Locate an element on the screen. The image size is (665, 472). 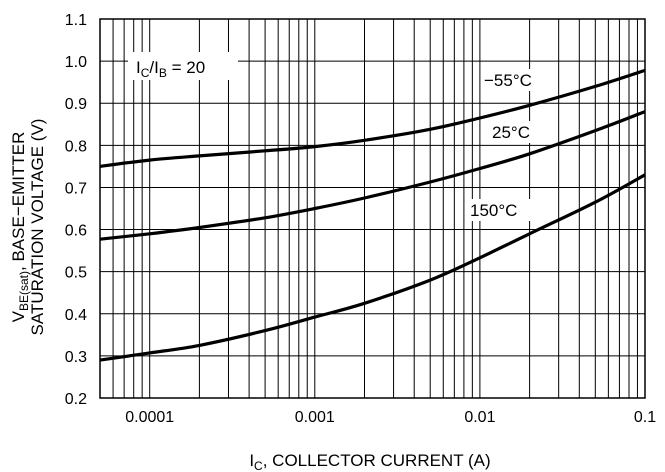
y-tick-label: 0.6 is located at coordinates (76, 231).